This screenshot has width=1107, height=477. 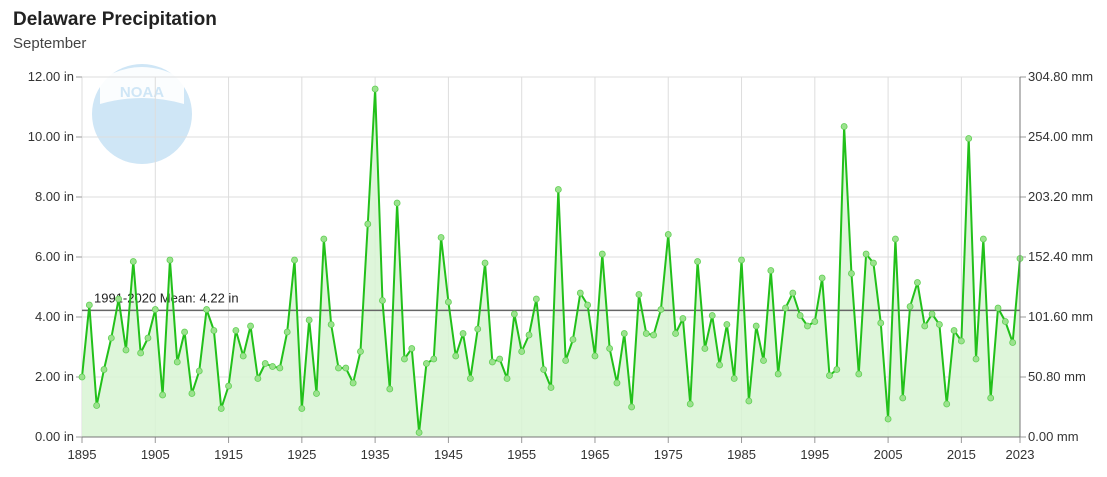 I want to click on noaa-logo: NOAA, so click(x=142, y=114).